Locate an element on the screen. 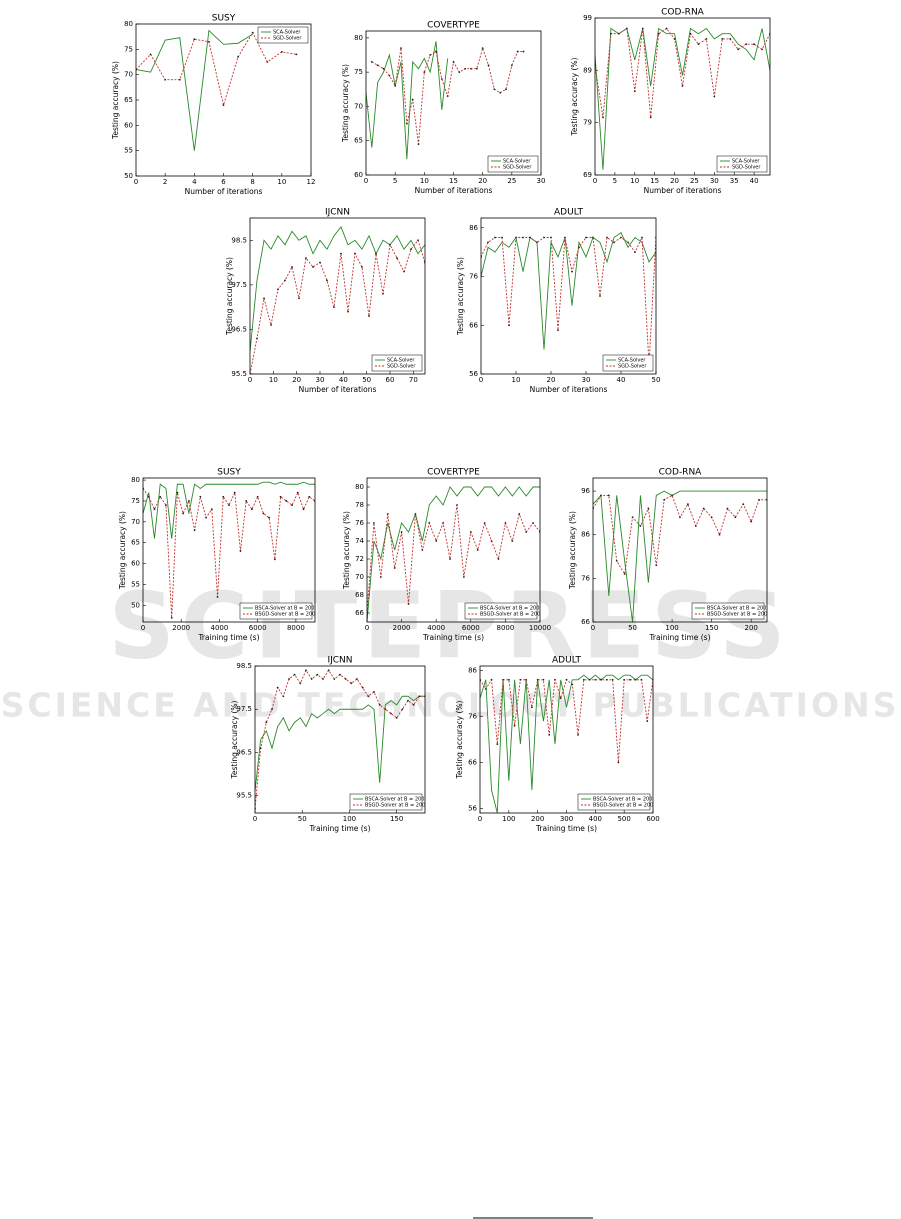  legend-label: SGD-Solver is located at coordinates (401, 367).